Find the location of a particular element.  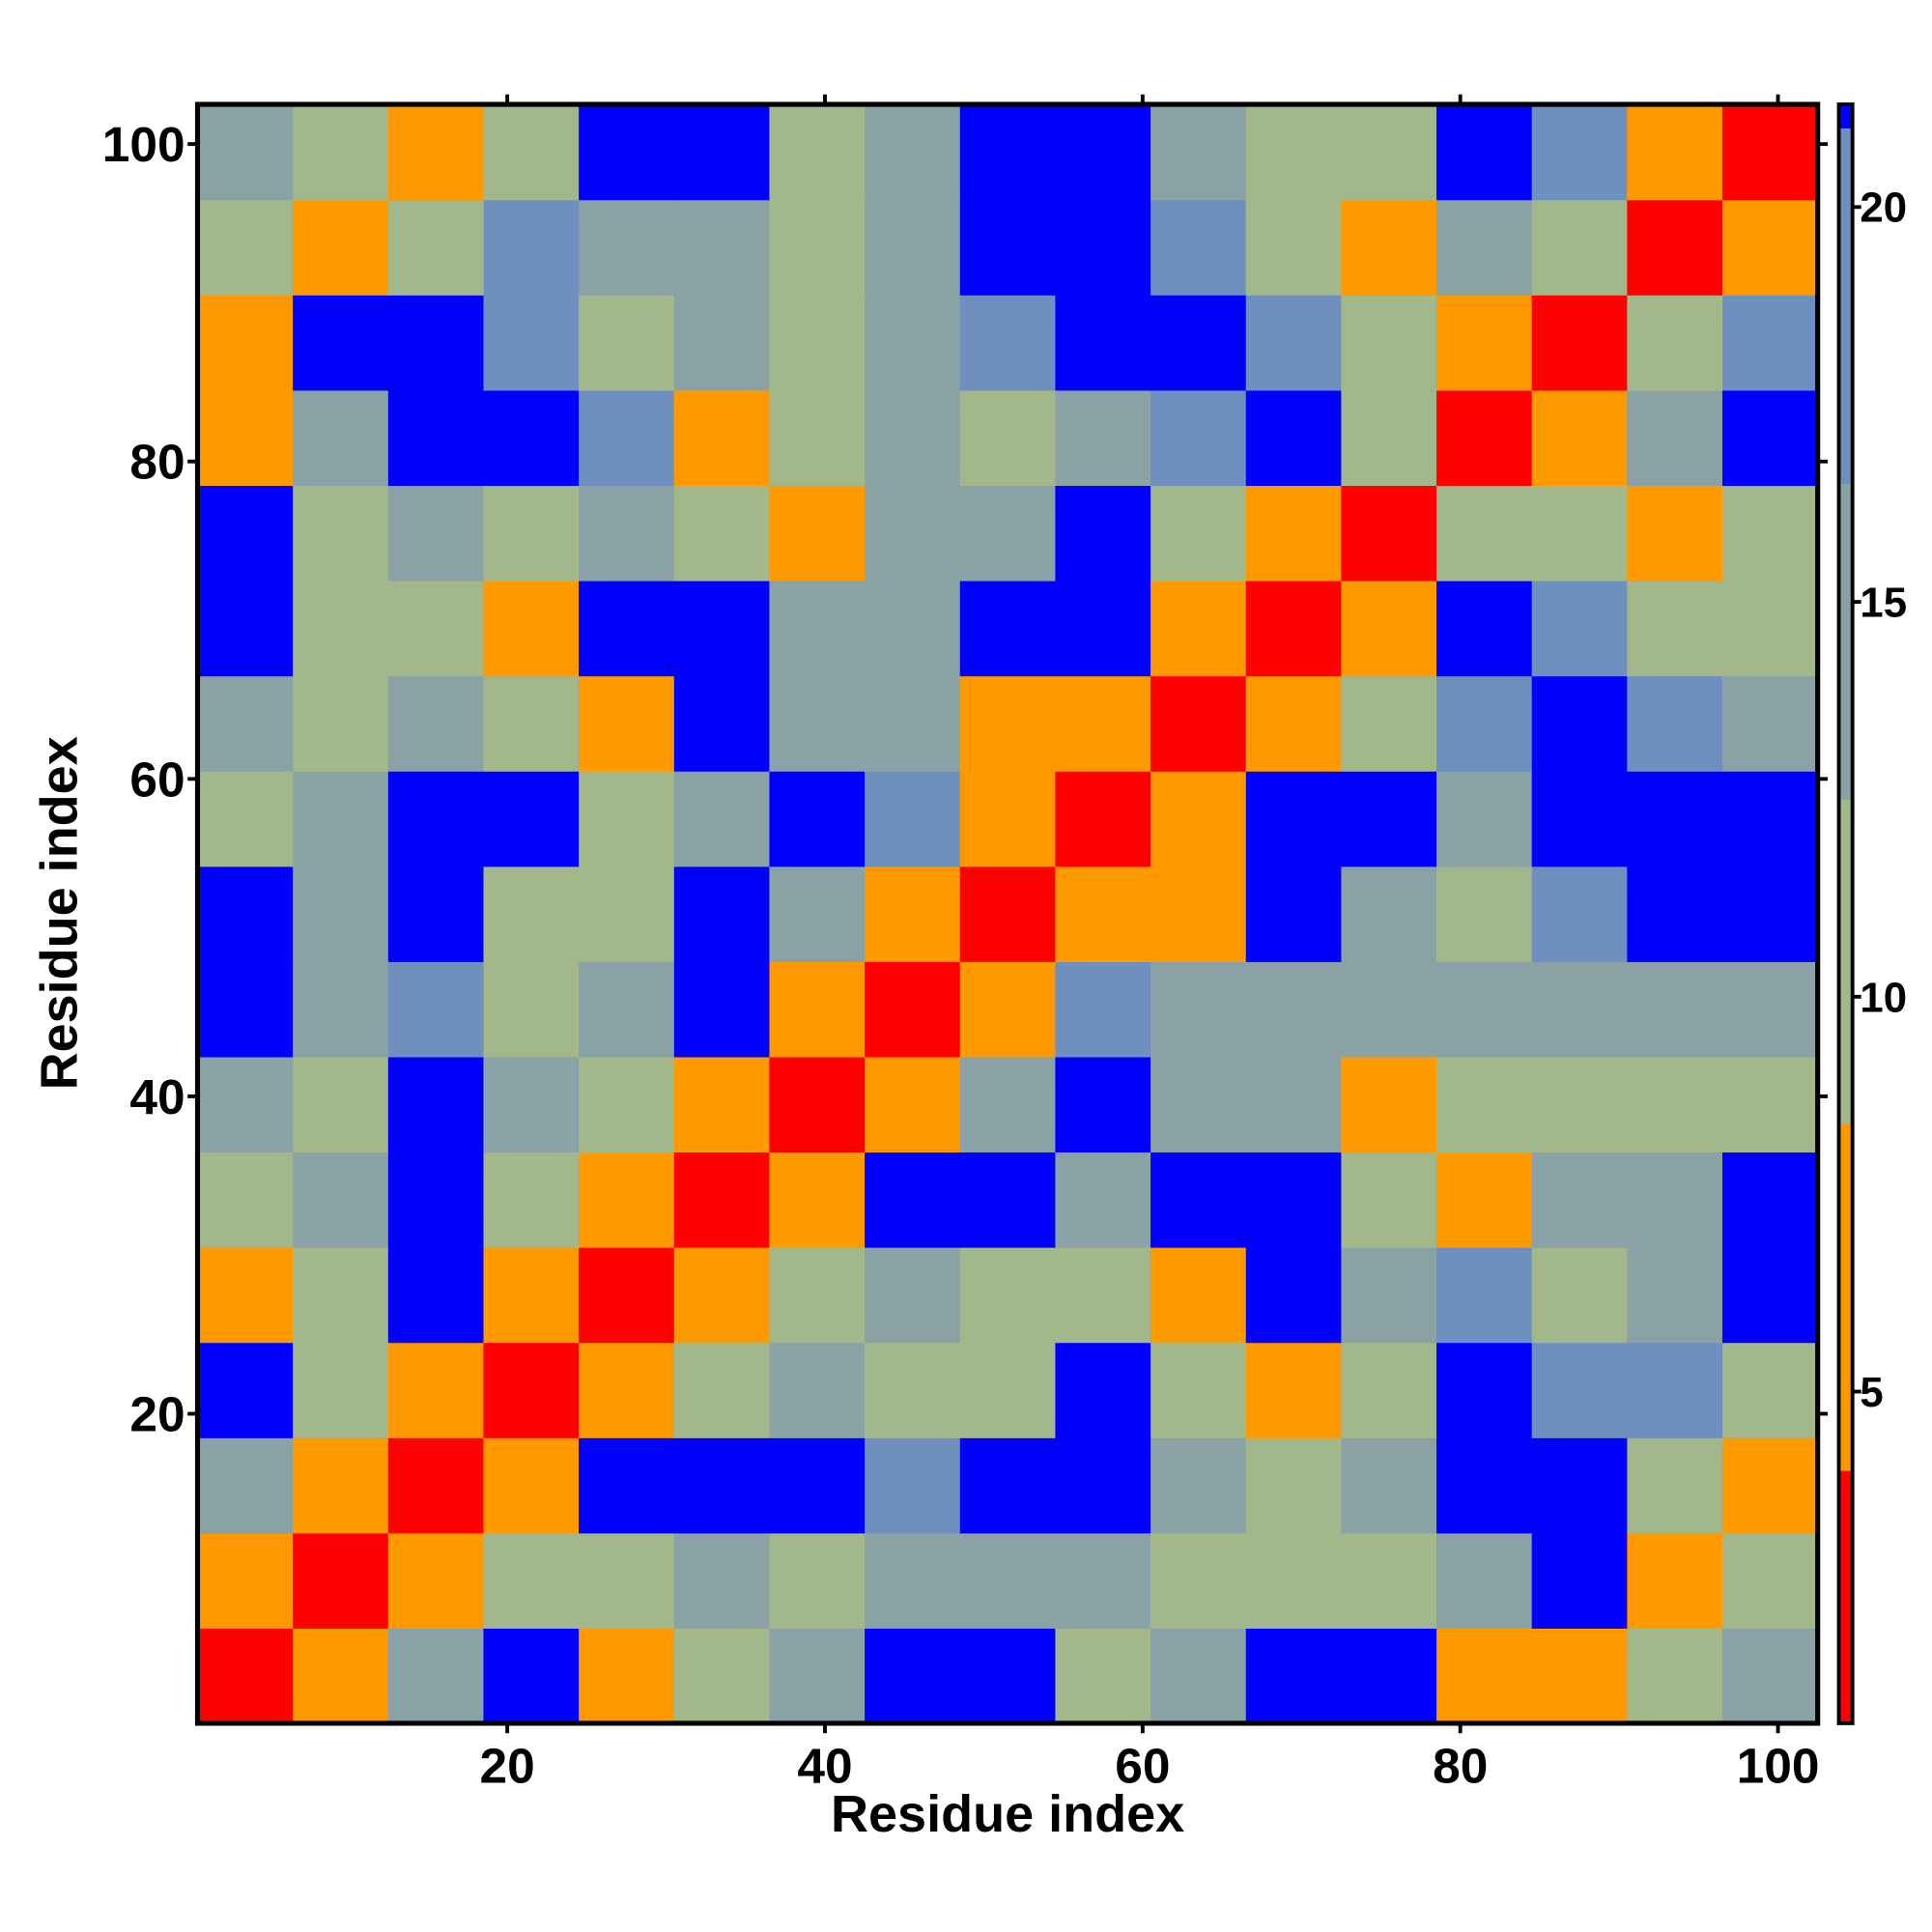

colorbar-tick-label: 15 is located at coordinates (1883, 603).